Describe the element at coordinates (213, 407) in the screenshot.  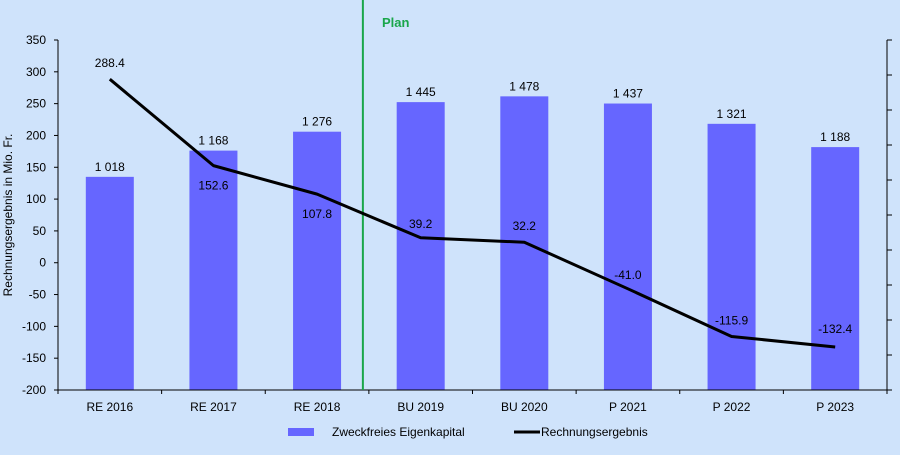
I see `x-category-label: RE 2017` at that location.